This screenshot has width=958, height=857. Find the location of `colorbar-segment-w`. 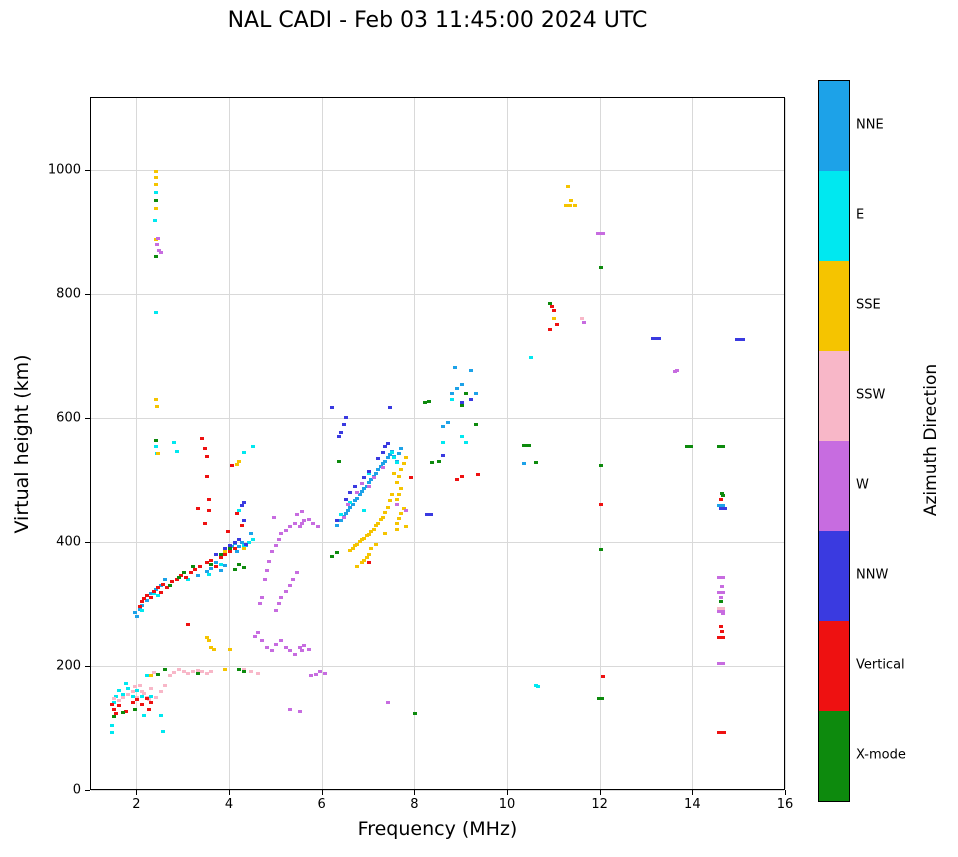

colorbar-segment-w is located at coordinates (834, 486).